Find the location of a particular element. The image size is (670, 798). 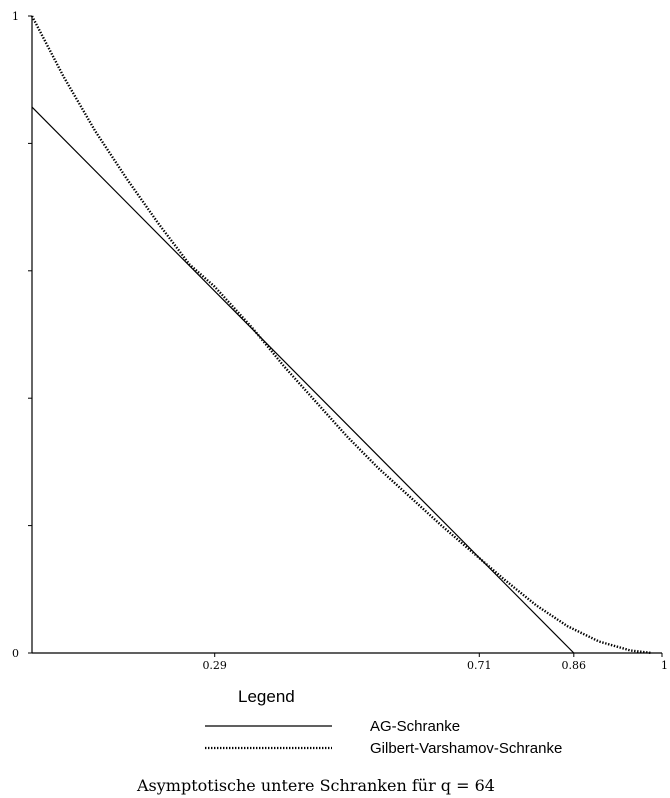

y-tick-label: 0 is located at coordinates (15, 653).